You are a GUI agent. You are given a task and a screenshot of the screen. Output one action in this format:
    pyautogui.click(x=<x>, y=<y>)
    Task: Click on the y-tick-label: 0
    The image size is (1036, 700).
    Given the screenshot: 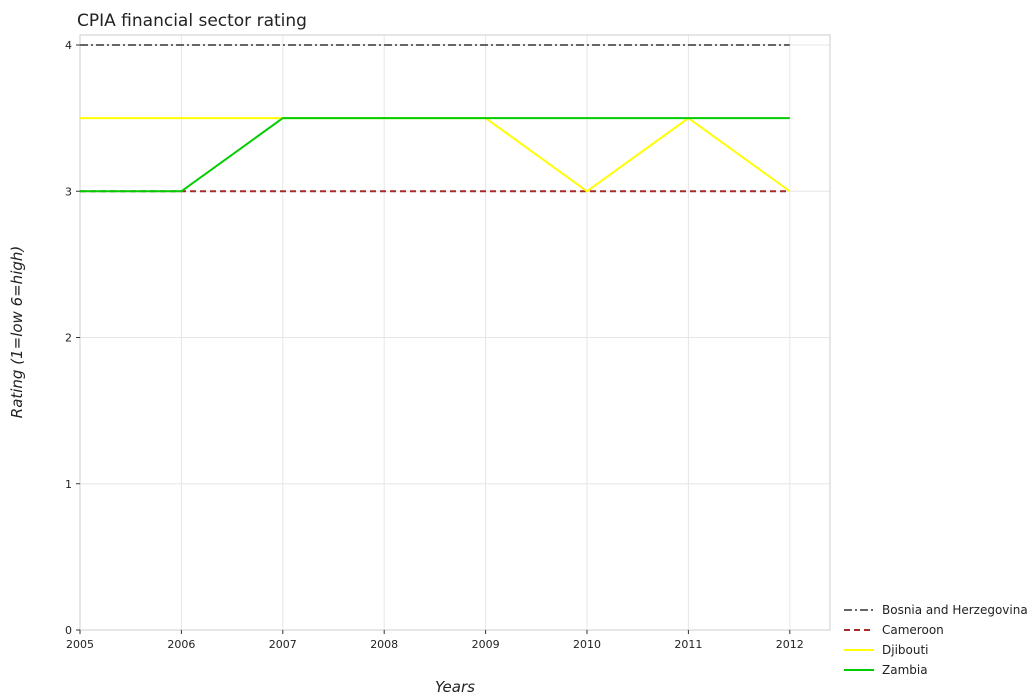 What is the action you would take?
    pyautogui.click(x=68, y=630)
    